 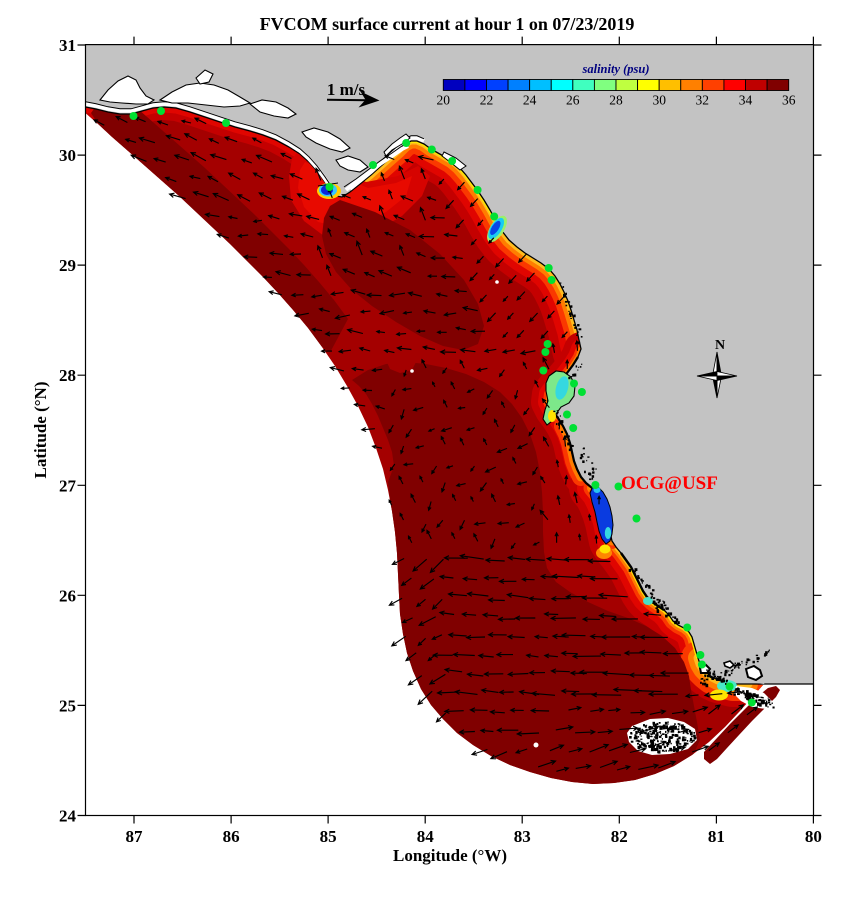 What do you see at coordinates (450, 855) in the screenshot?
I see `svg-text: Longitude (°W)` at bounding box center [450, 855].